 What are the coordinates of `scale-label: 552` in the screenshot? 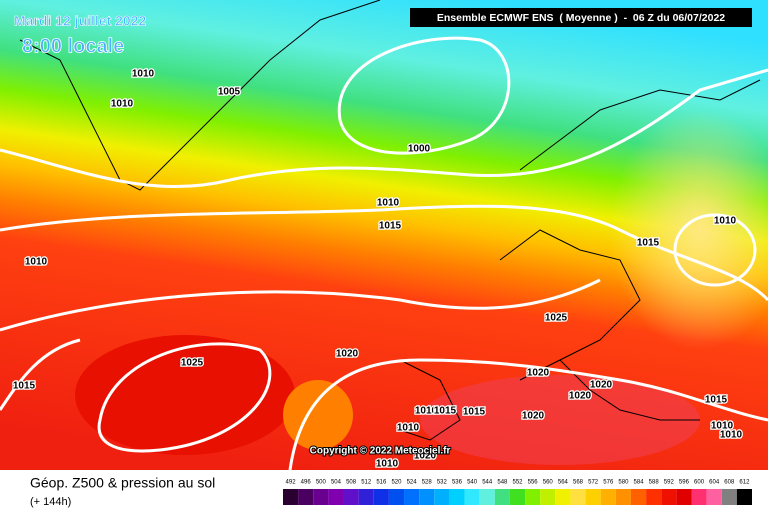 It's located at (517, 483).